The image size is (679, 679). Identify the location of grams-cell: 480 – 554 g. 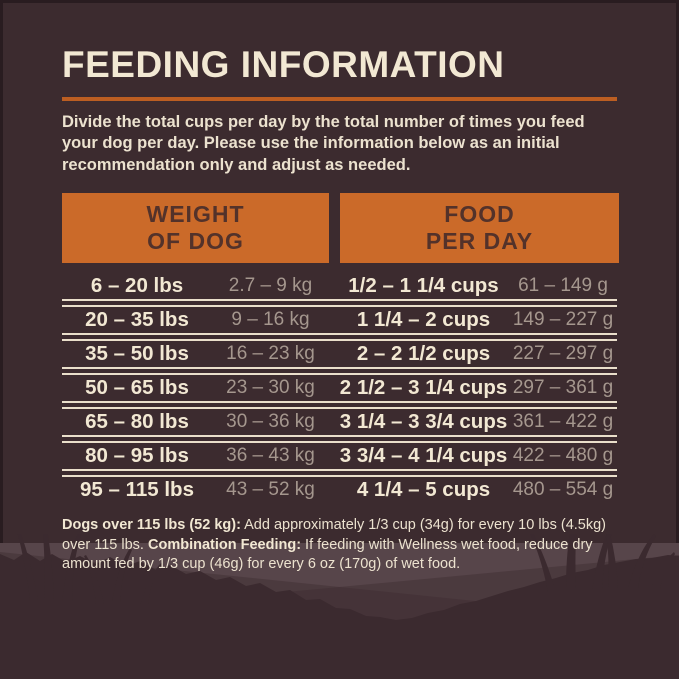
(563, 490).